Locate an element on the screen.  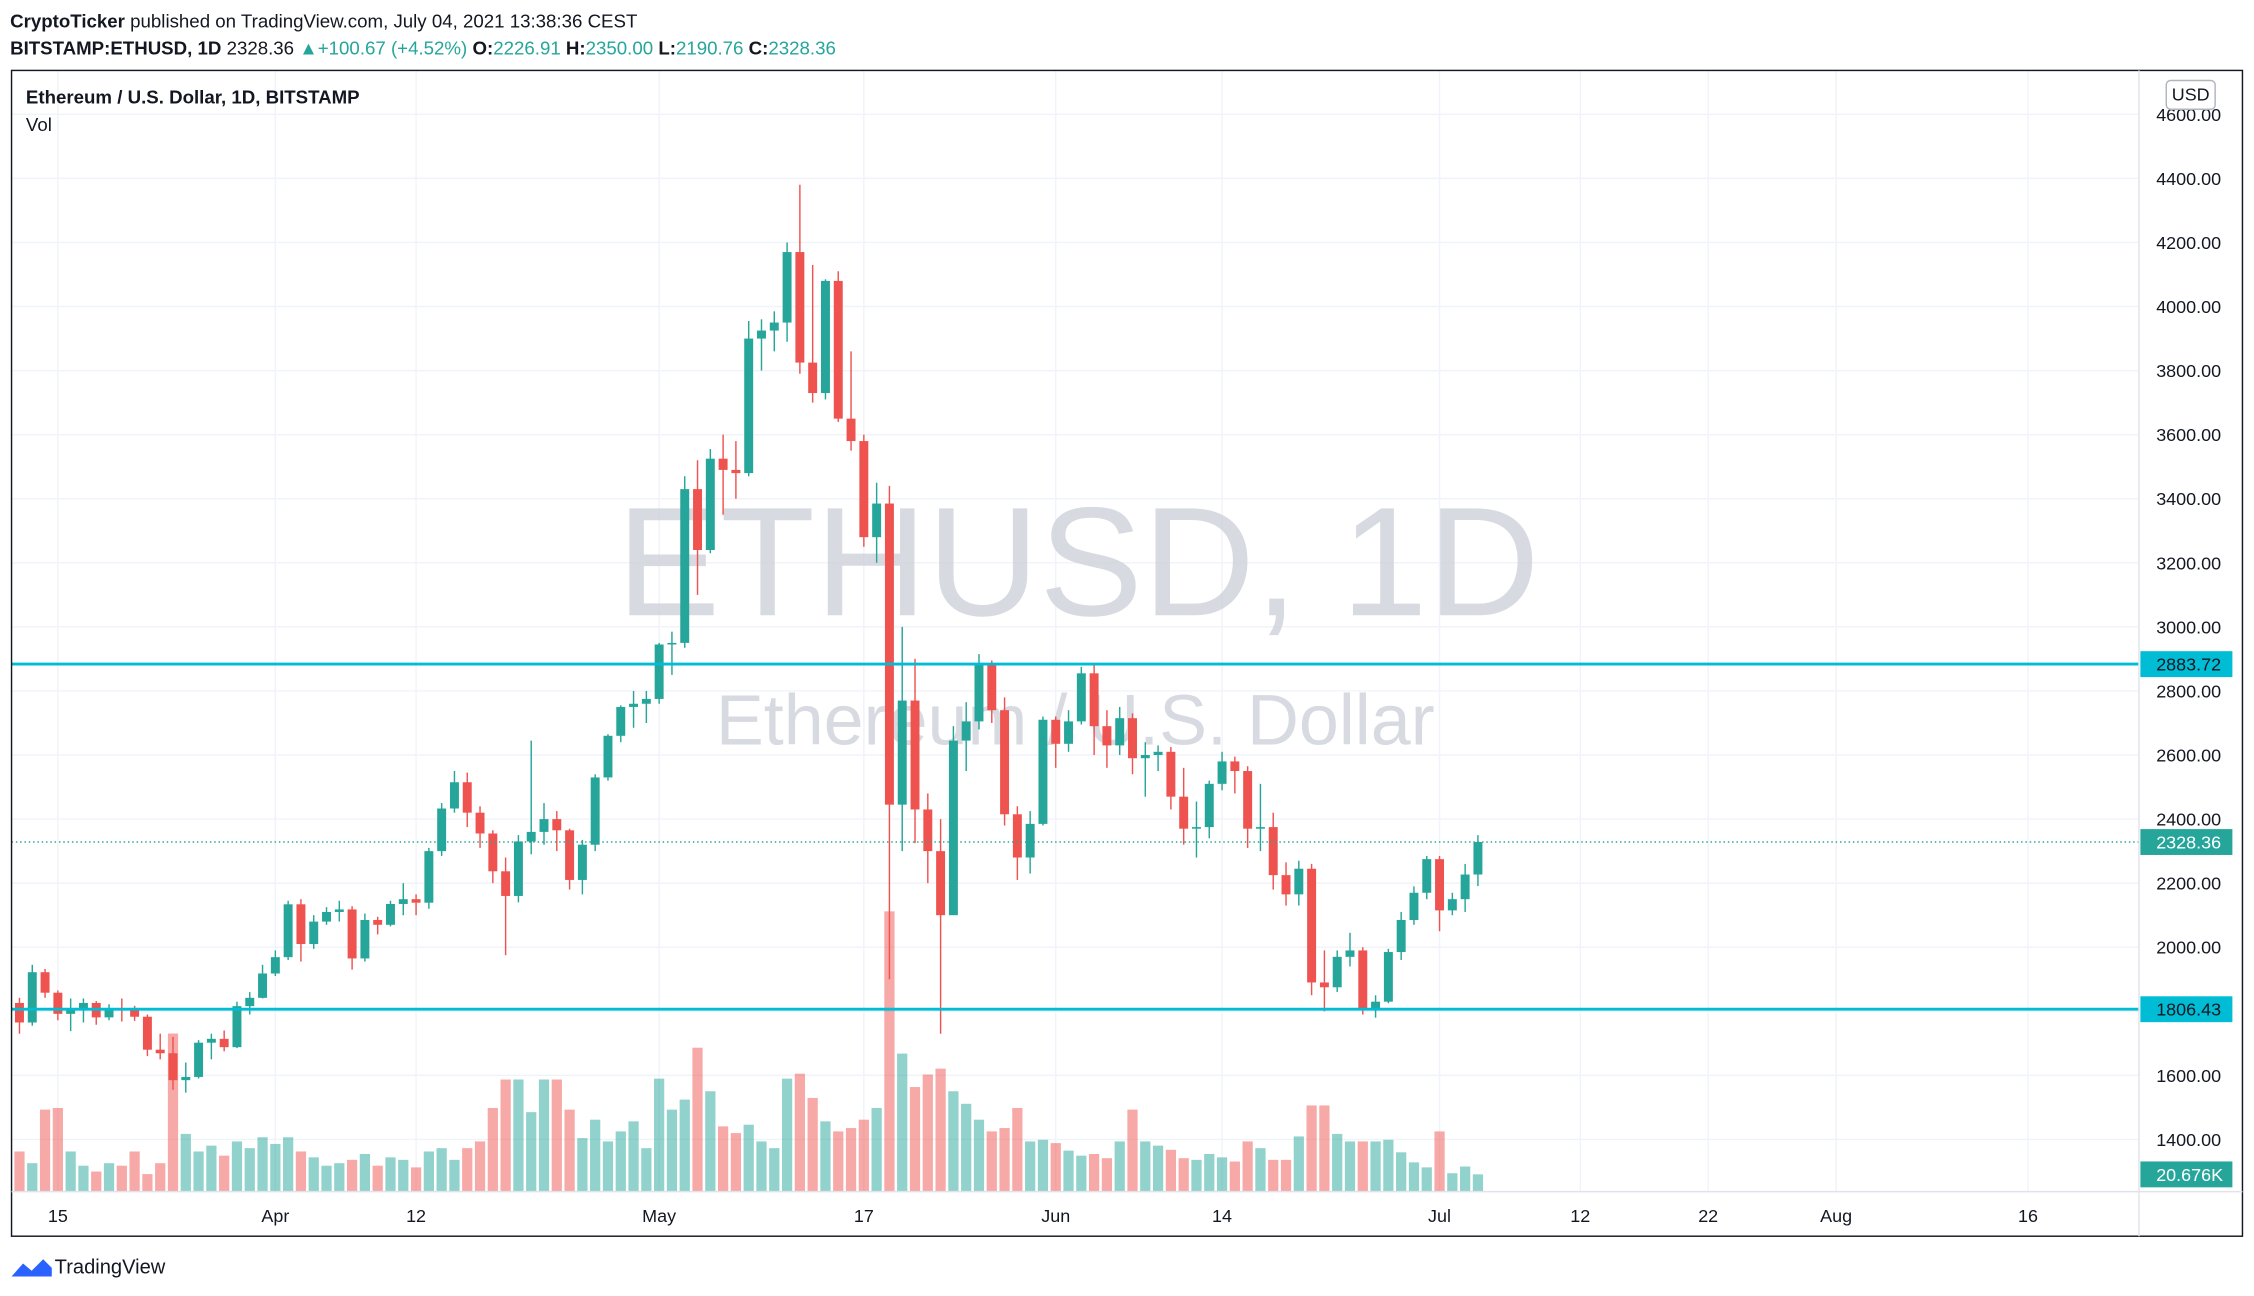
l-label: L: is located at coordinates (667, 48).